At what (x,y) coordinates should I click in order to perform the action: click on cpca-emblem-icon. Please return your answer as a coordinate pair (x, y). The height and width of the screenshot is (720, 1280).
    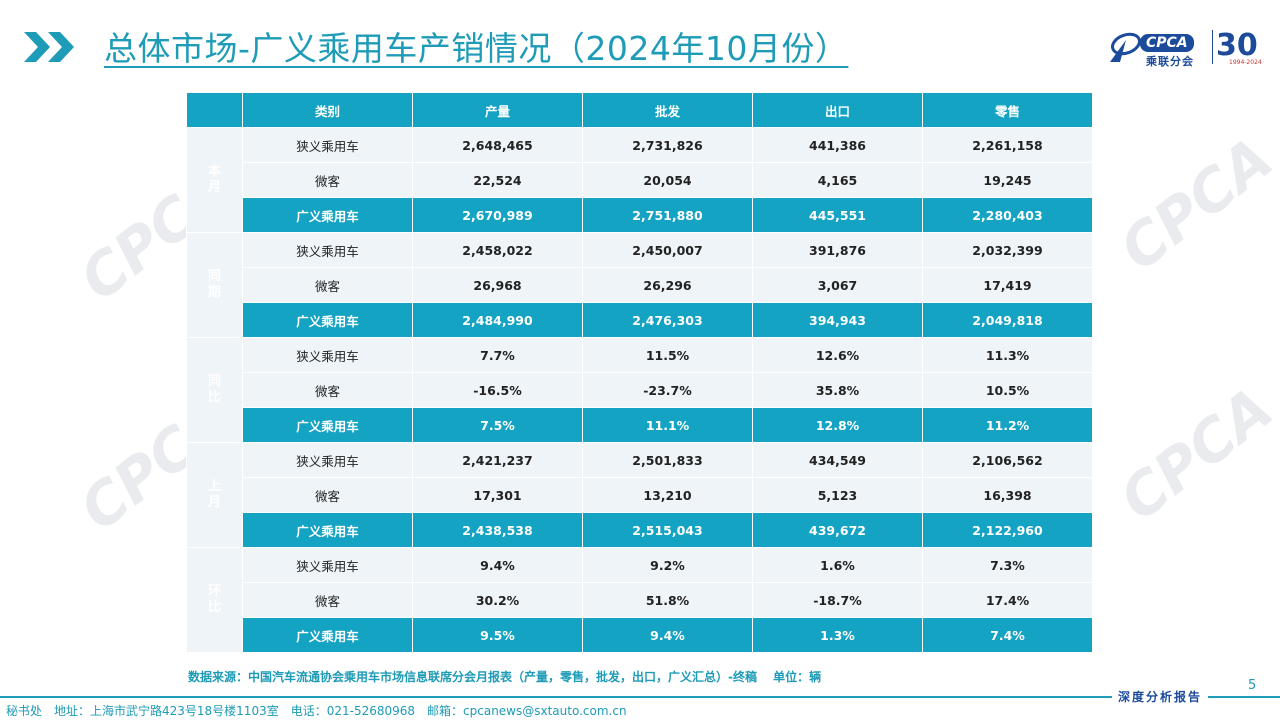
    Looking at the image, I should click on (1126, 47).